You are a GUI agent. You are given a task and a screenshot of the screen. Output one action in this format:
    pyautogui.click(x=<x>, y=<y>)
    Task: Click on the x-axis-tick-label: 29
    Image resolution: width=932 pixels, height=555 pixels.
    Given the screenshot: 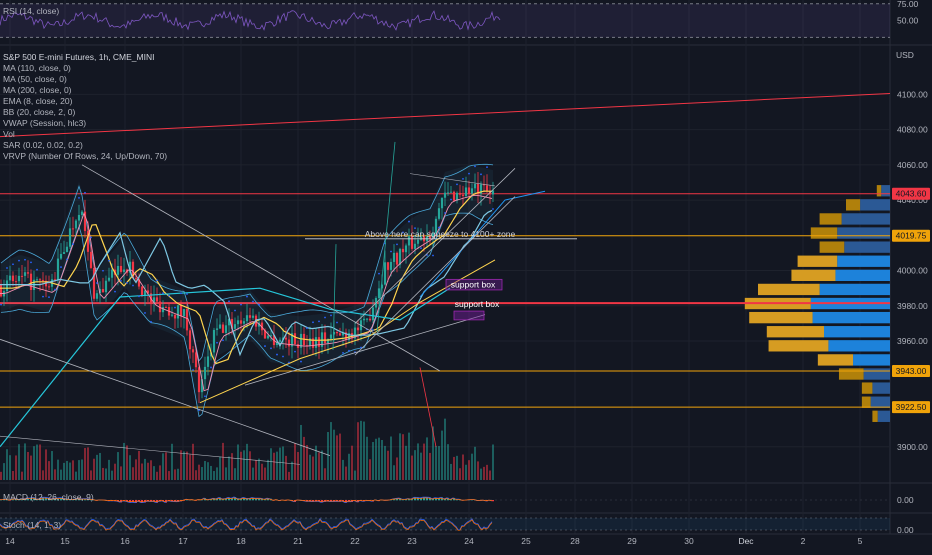 What is the action you would take?
    pyautogui.click(x=632, y=541)
    